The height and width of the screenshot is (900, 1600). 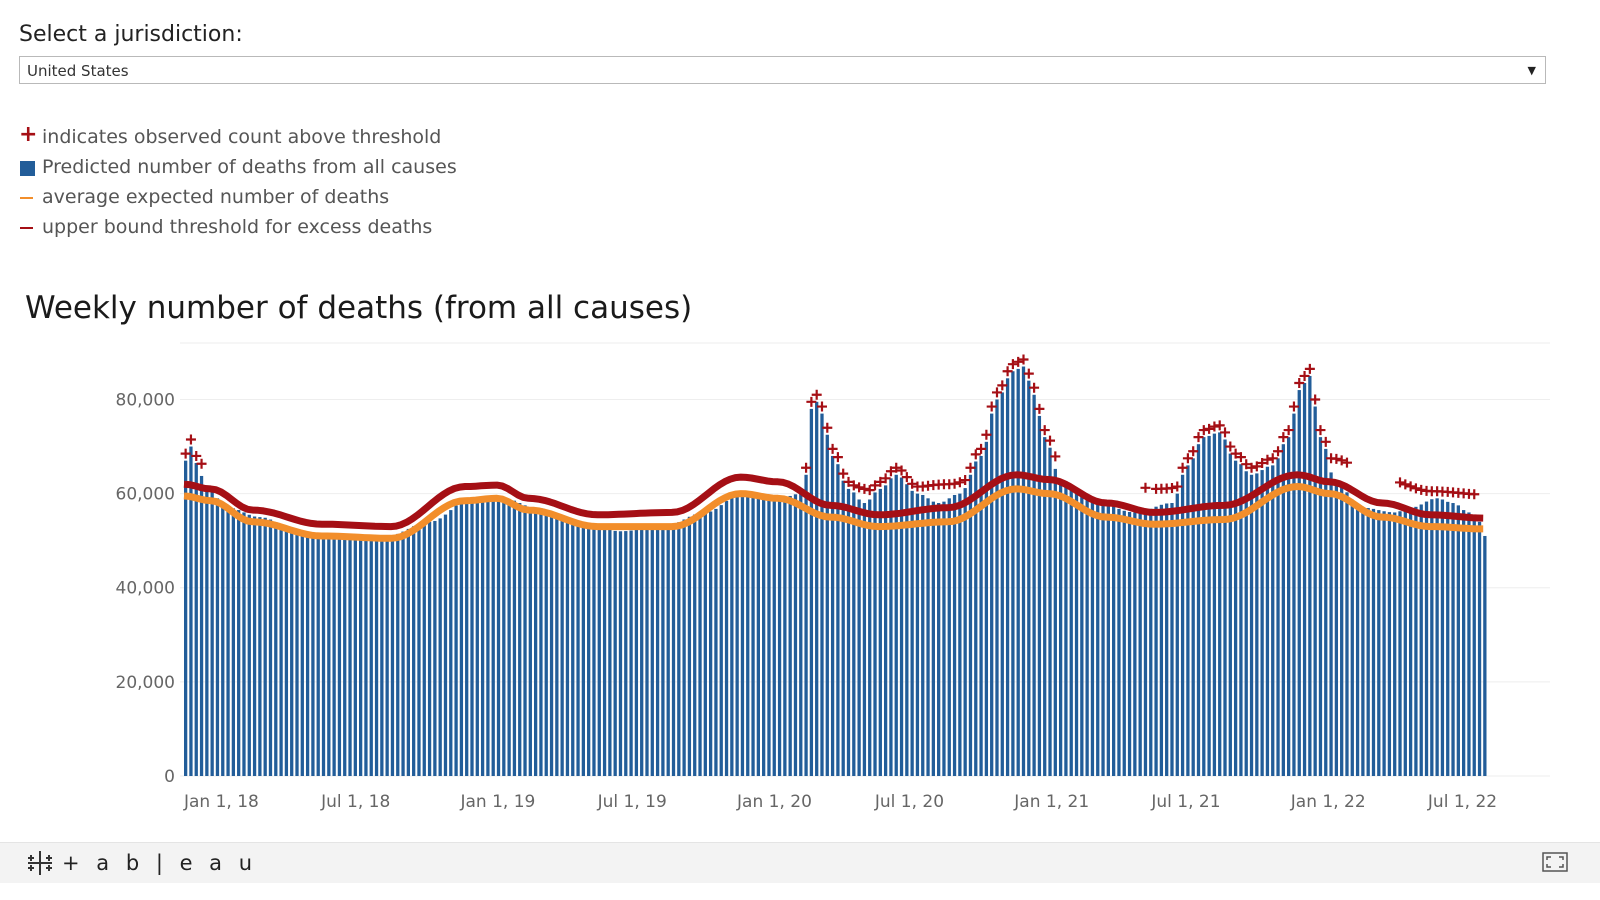 I want to click on tableau-logo: + a b | e a u, so click(x=141, y=863).